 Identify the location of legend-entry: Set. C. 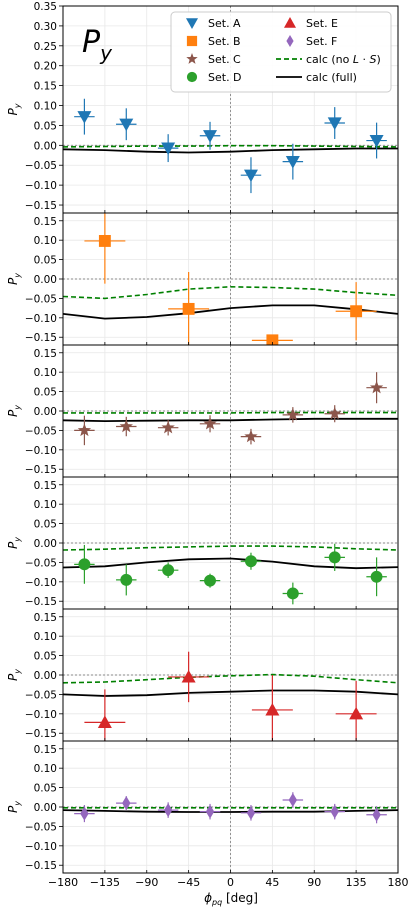
(213, 59).